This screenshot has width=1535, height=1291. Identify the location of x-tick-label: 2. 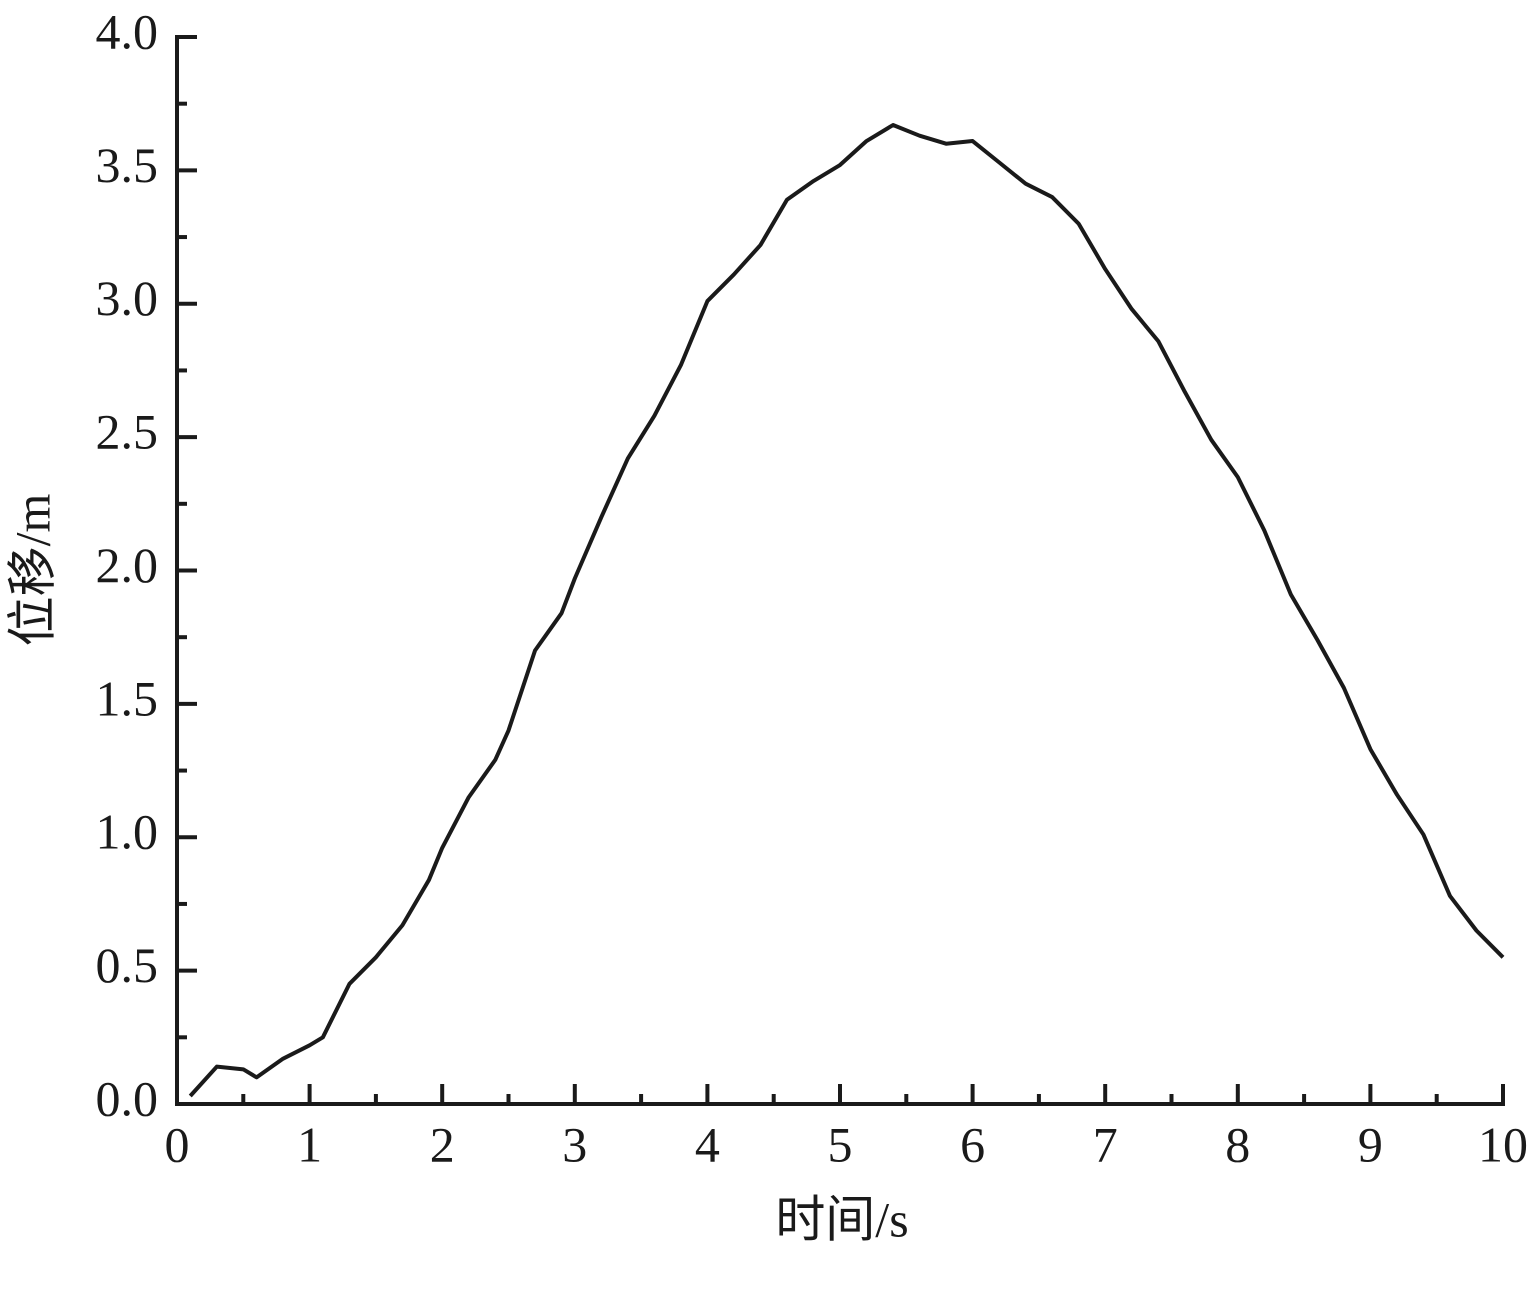
(442, 1144).